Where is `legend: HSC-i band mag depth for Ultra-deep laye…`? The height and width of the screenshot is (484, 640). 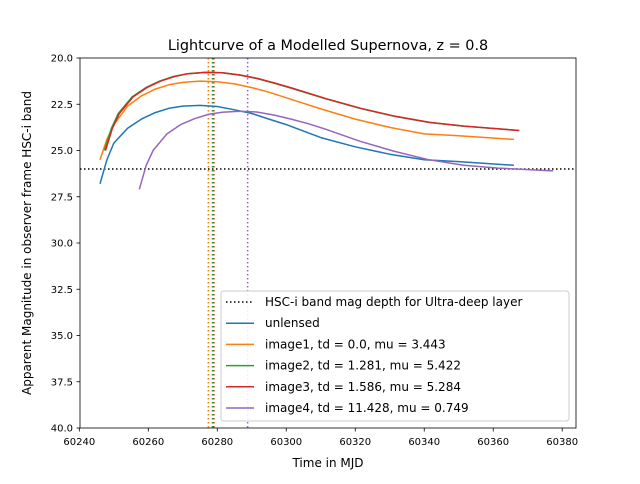 legend: HSC-i band mag depth for Ultra-deep laye… is located at coordinates (395, 356).